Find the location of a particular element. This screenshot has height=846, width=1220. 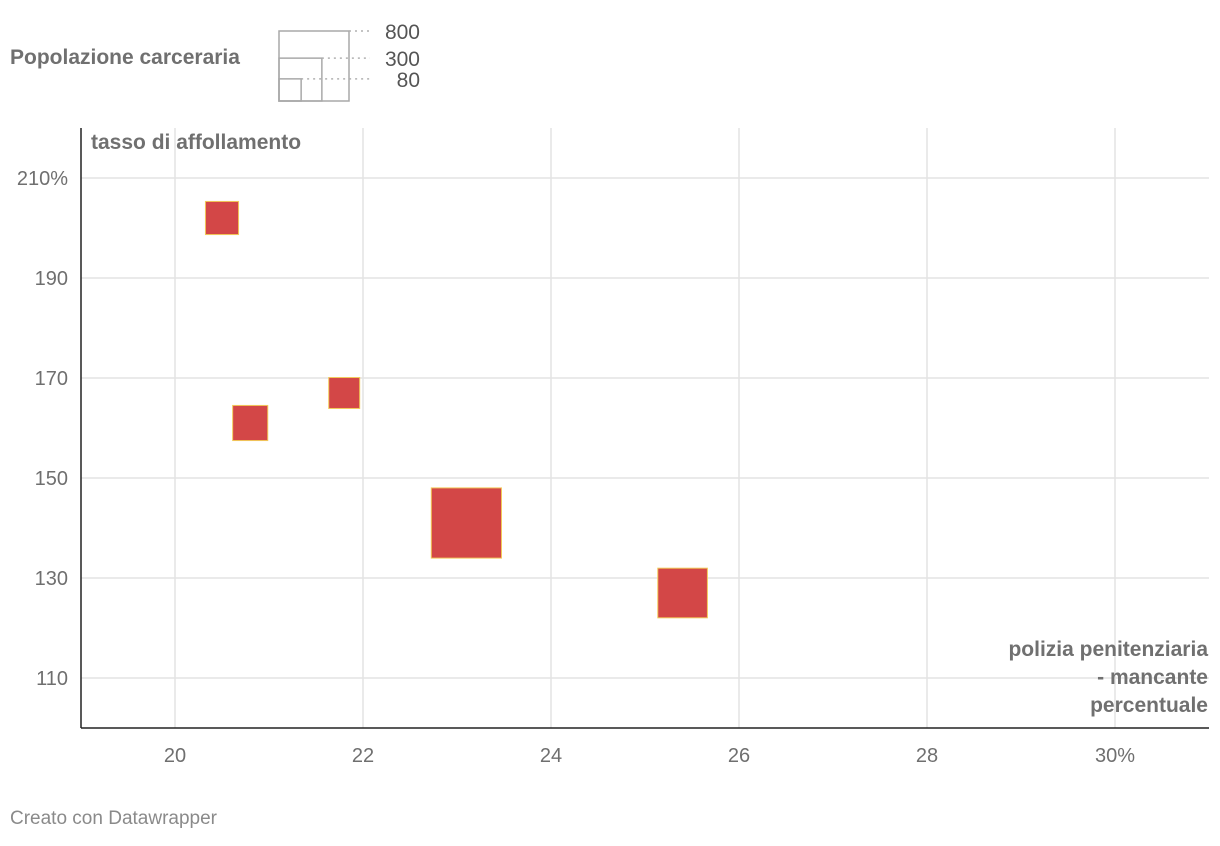

x-axis-title-line: polizia penitenziaria is located at coordinates (1108, 649).